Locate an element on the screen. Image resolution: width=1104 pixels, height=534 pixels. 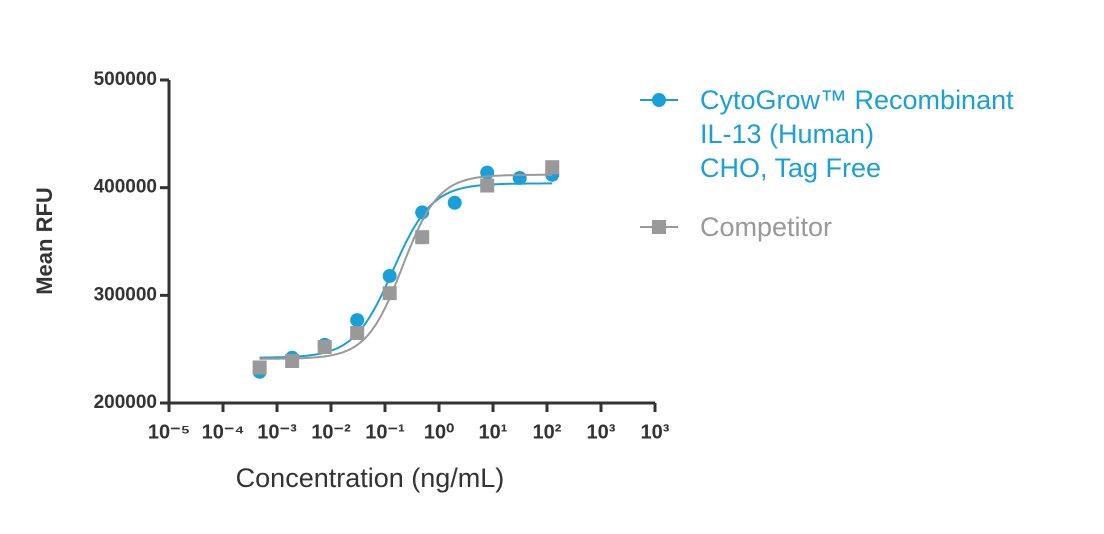
x-tick-label: 10⁻⁵ is located at coordinates (169, 432).